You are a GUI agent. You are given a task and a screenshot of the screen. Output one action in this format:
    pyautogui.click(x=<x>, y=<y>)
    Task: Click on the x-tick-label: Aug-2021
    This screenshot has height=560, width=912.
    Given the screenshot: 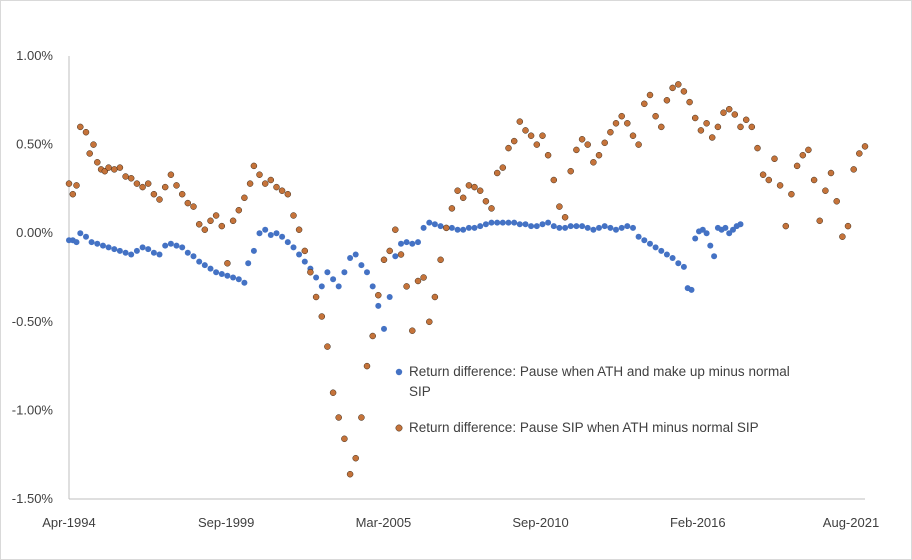 What is the action you would take?
    pyautogui.click(x=851, y=522)
    